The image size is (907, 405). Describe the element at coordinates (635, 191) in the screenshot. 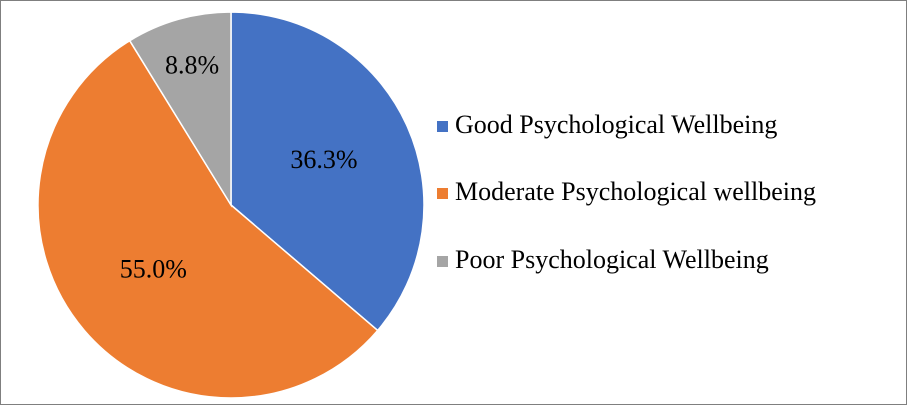

I see `legend-label: Moderate Psychological wellbeing` at that location.